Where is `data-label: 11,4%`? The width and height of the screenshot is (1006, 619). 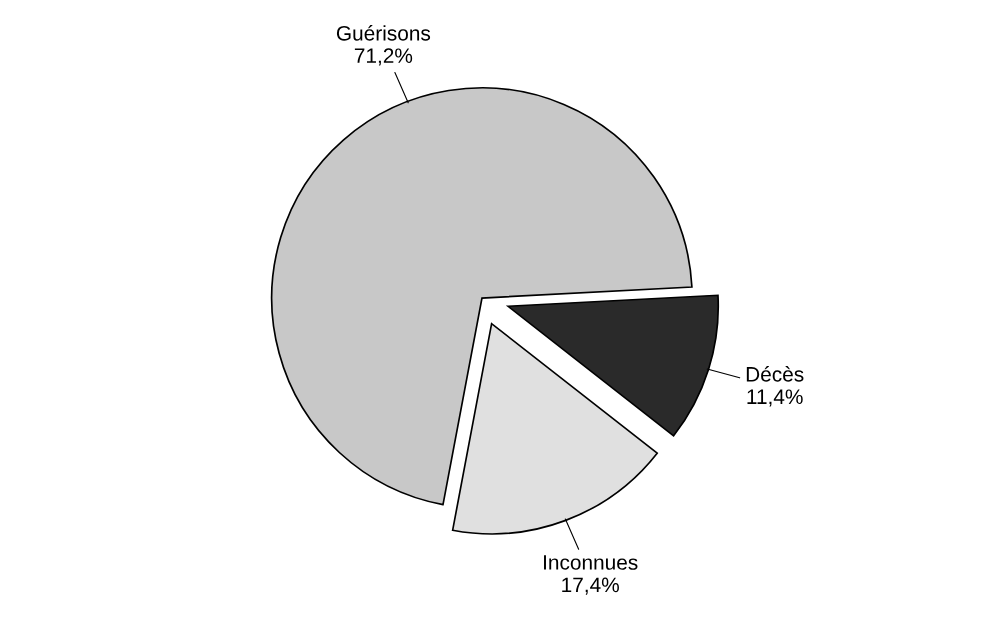
data-label: 11,4% is located at coordinates (775, 398).